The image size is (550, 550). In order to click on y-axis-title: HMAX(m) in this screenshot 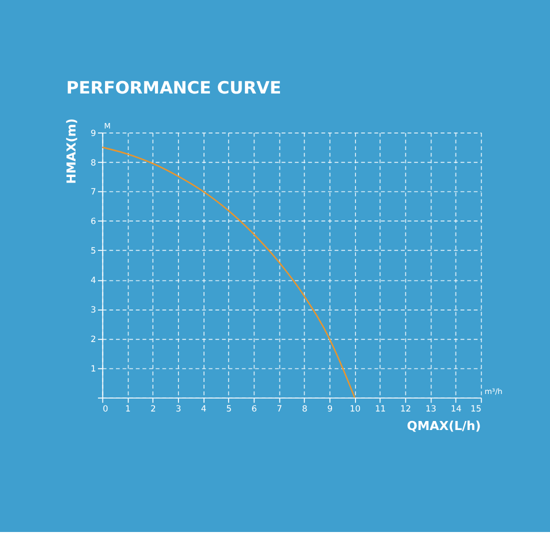, I will do `click(71, 151)`.